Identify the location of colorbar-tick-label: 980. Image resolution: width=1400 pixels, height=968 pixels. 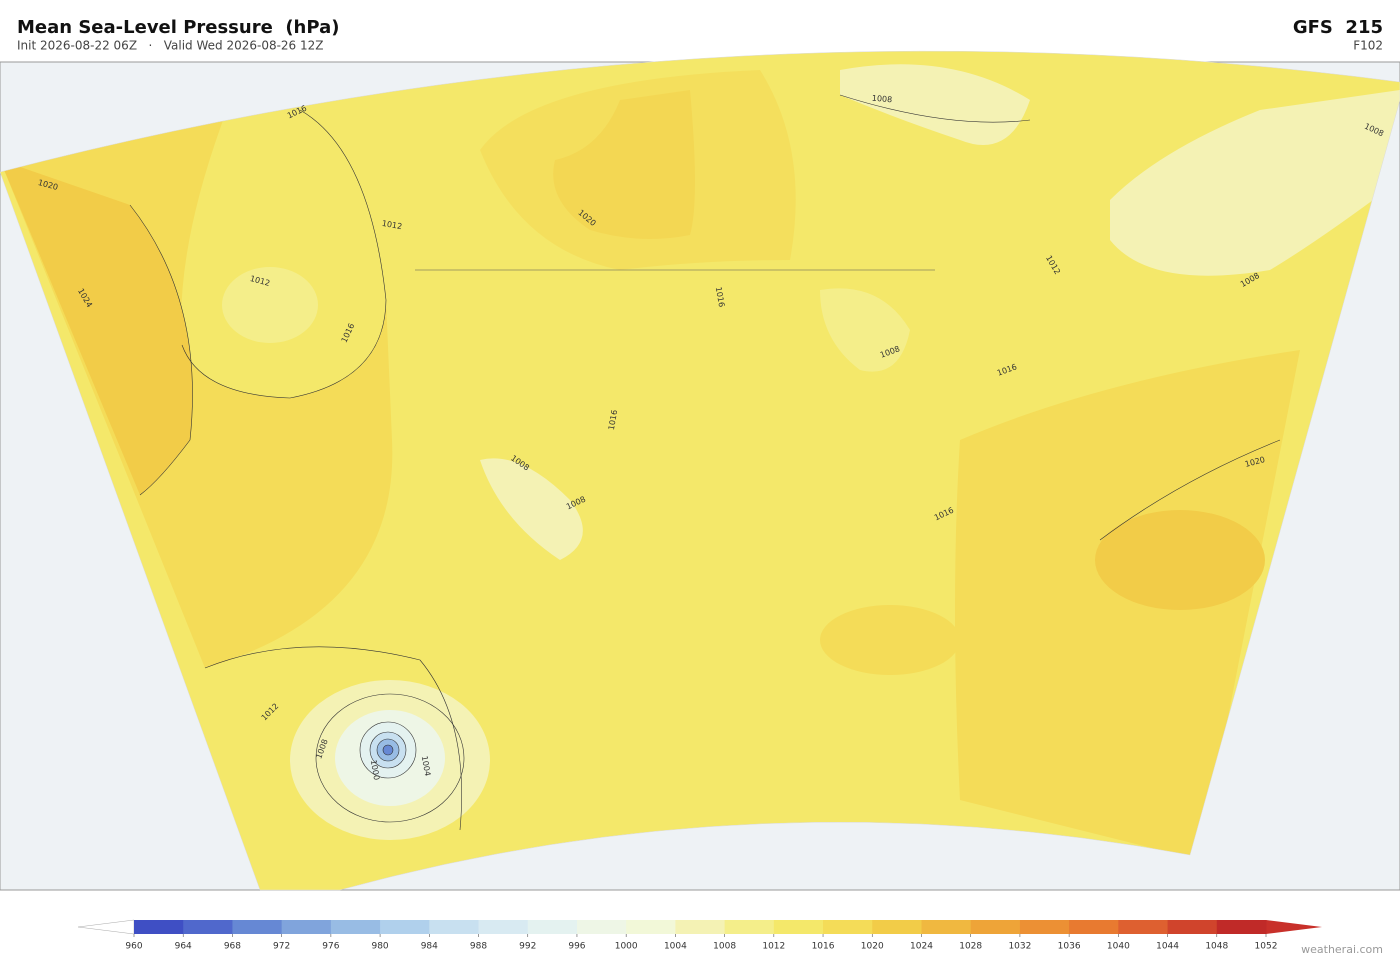
(379, 947).